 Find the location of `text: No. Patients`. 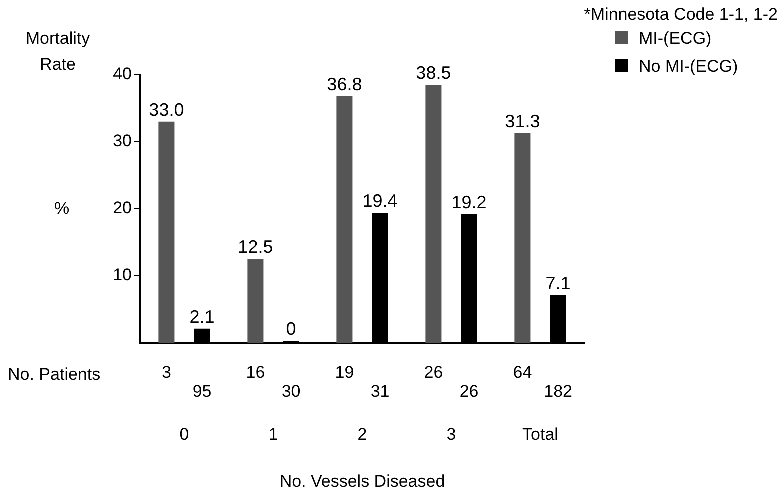

text: No. Patients is located at coordinates (54, 374).